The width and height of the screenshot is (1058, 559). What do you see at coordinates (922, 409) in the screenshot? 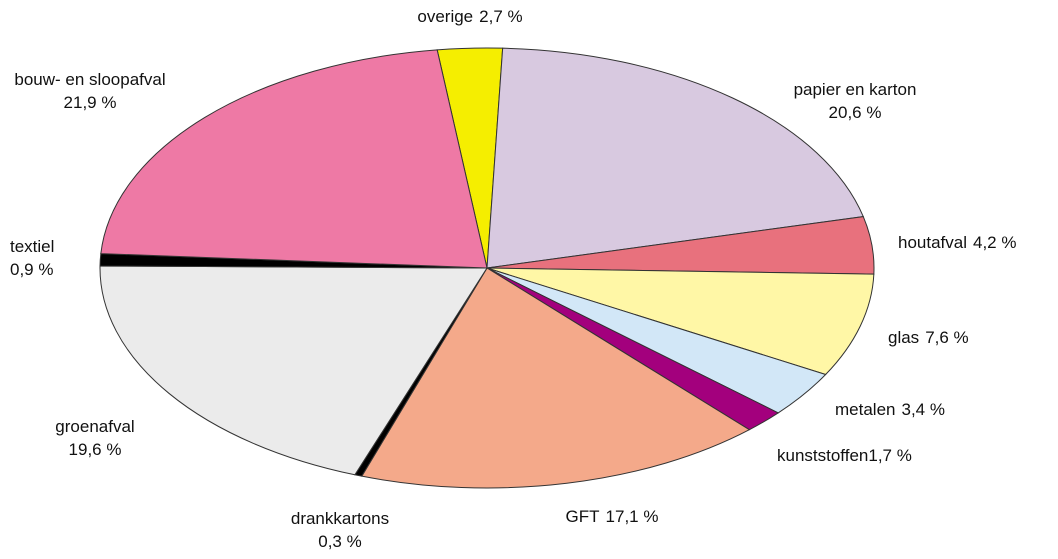
I see `value-label: 3,4 %` at bounding box center [922, 409].